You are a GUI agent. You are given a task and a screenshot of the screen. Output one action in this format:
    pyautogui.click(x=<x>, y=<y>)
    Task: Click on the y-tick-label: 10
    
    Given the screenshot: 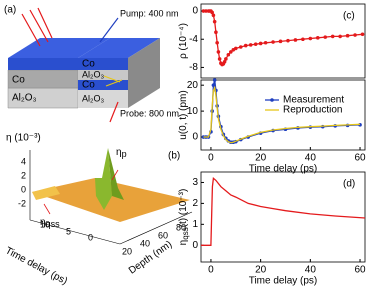 What is the action you would take?
    pyautogui.click(x=193, y=111)
    